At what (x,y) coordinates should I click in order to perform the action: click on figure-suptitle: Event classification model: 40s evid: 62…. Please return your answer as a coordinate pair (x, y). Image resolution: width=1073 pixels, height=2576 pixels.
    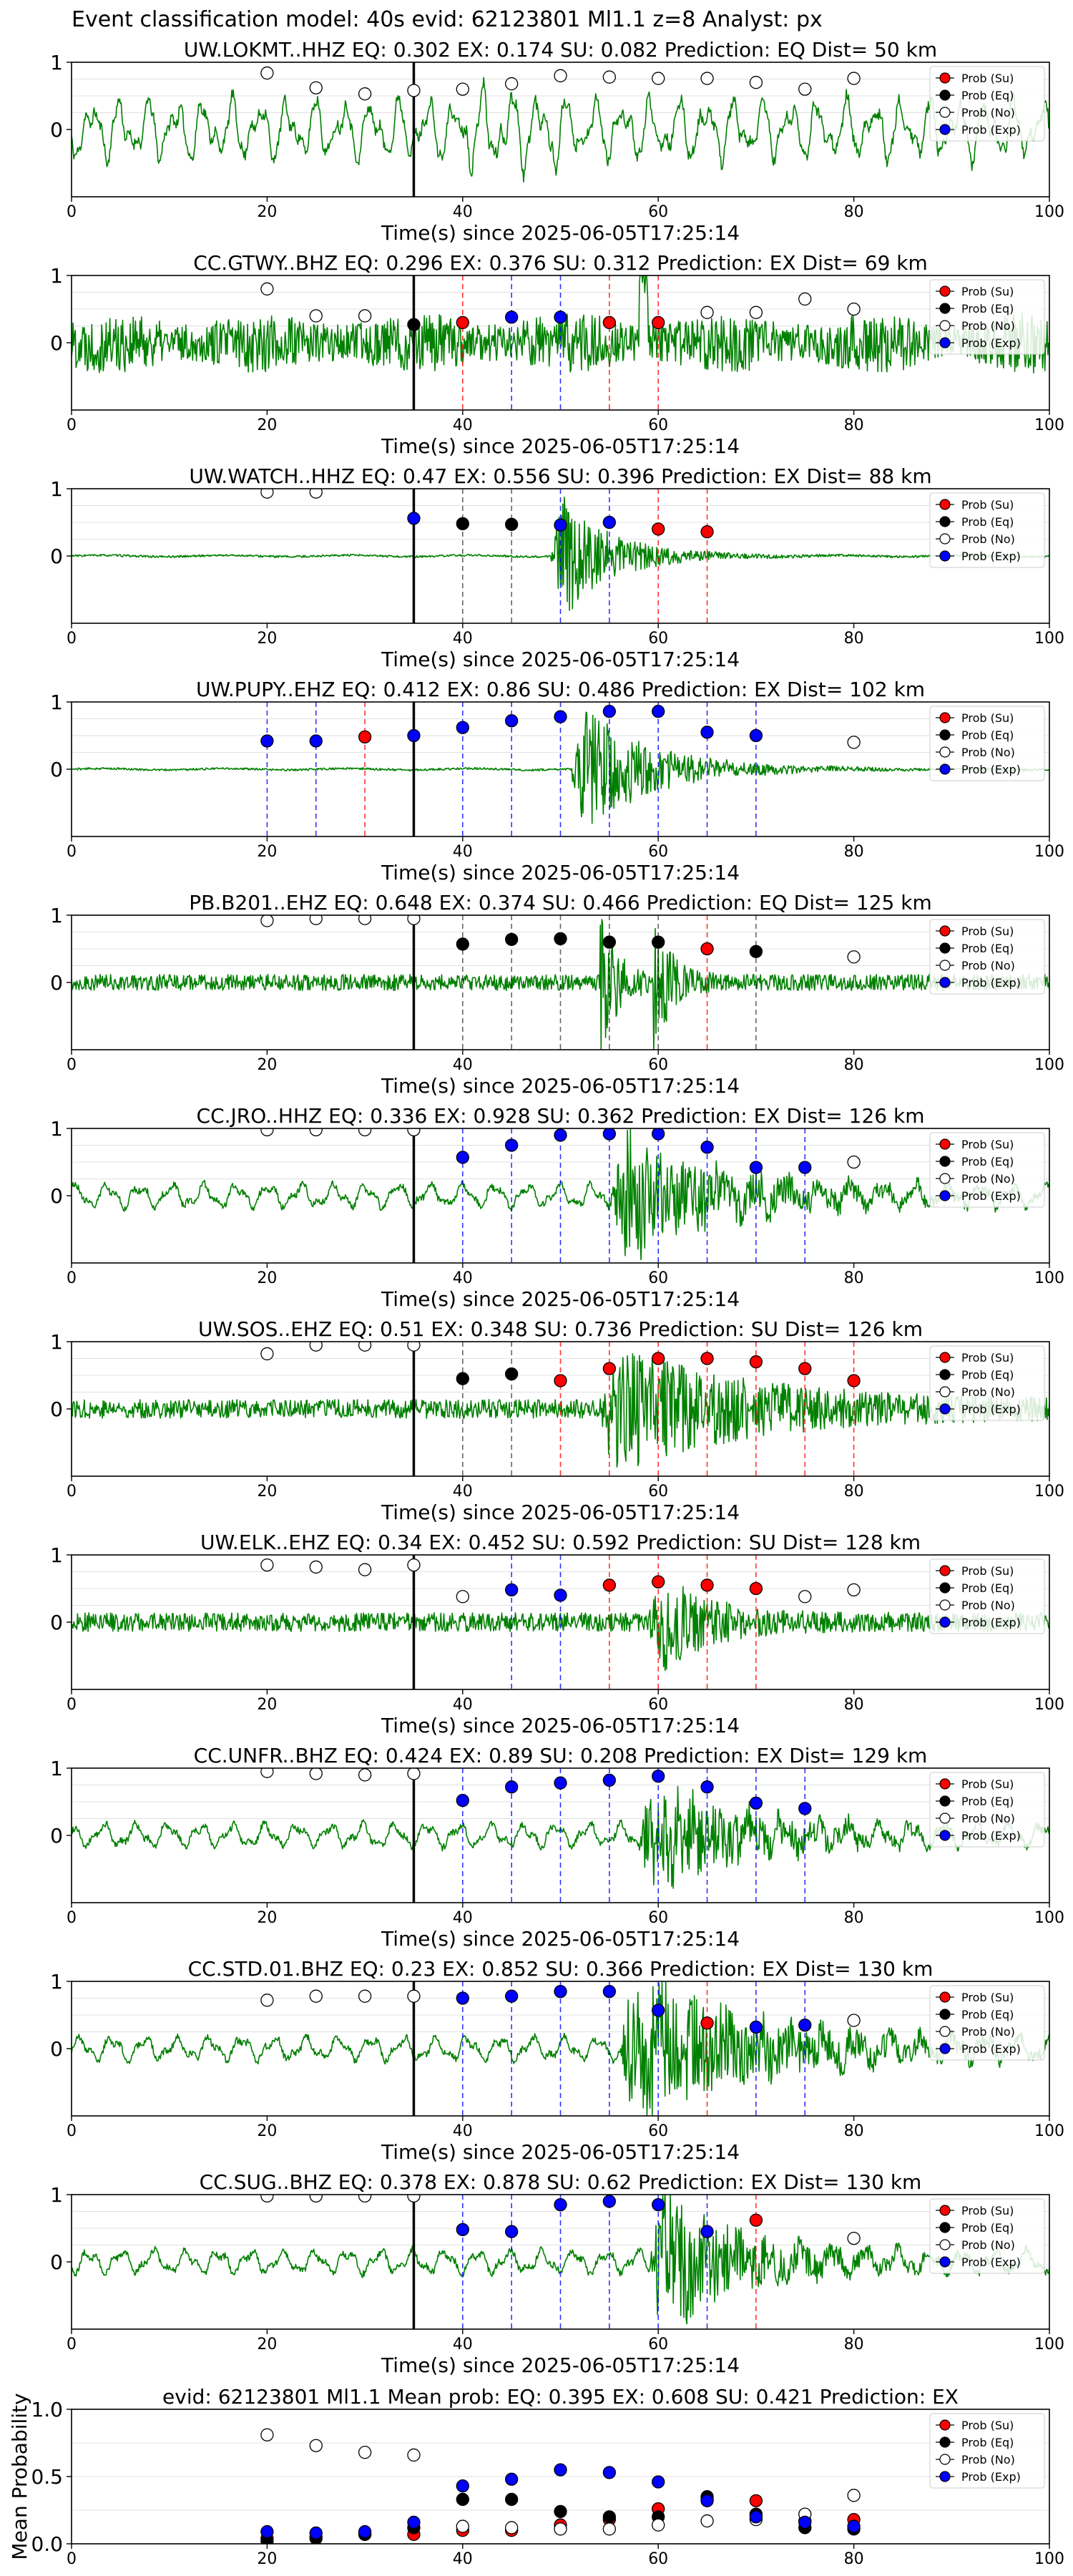
    Looking at the image, I should click on (447, 19).